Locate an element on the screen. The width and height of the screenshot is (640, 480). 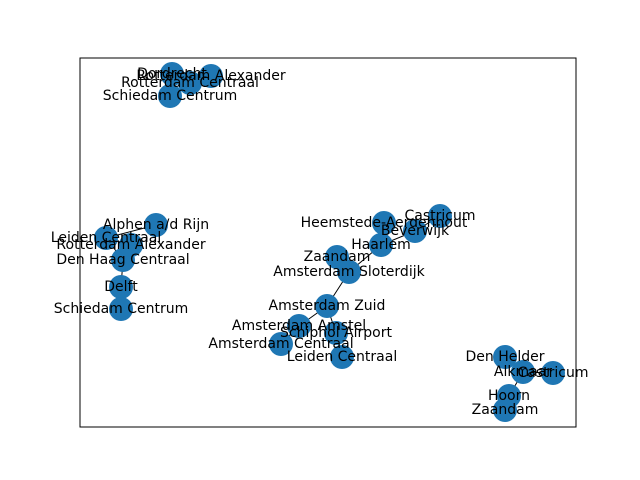
node-label-zaandam-right: Zaandam is located at coordinates (505, 410).